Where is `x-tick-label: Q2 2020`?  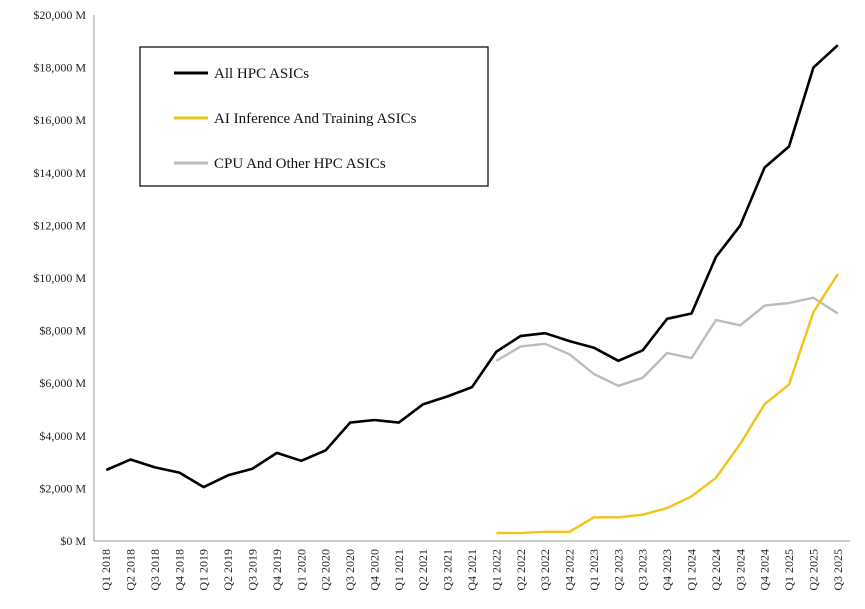 x-tick-label: Q2 2020 is located at coordinates (326, 570).